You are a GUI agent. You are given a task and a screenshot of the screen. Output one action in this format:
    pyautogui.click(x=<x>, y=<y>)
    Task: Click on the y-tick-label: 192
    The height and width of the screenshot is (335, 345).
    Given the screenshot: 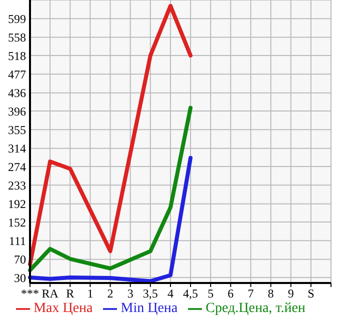 What is the action you would take?
    pyautogui.click(x=17, y=204)
    